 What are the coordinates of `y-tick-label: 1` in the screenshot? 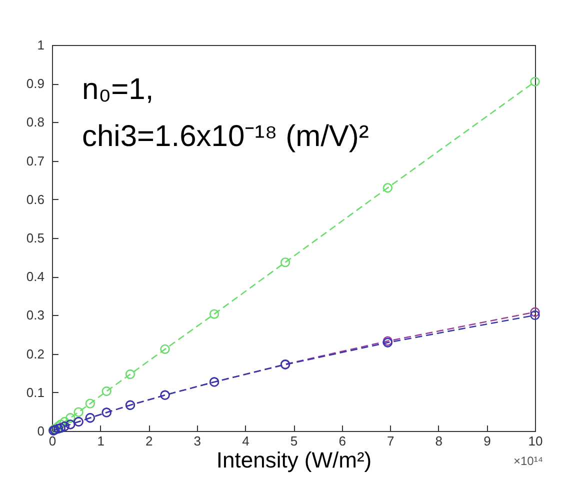 It's located at (40, 45).